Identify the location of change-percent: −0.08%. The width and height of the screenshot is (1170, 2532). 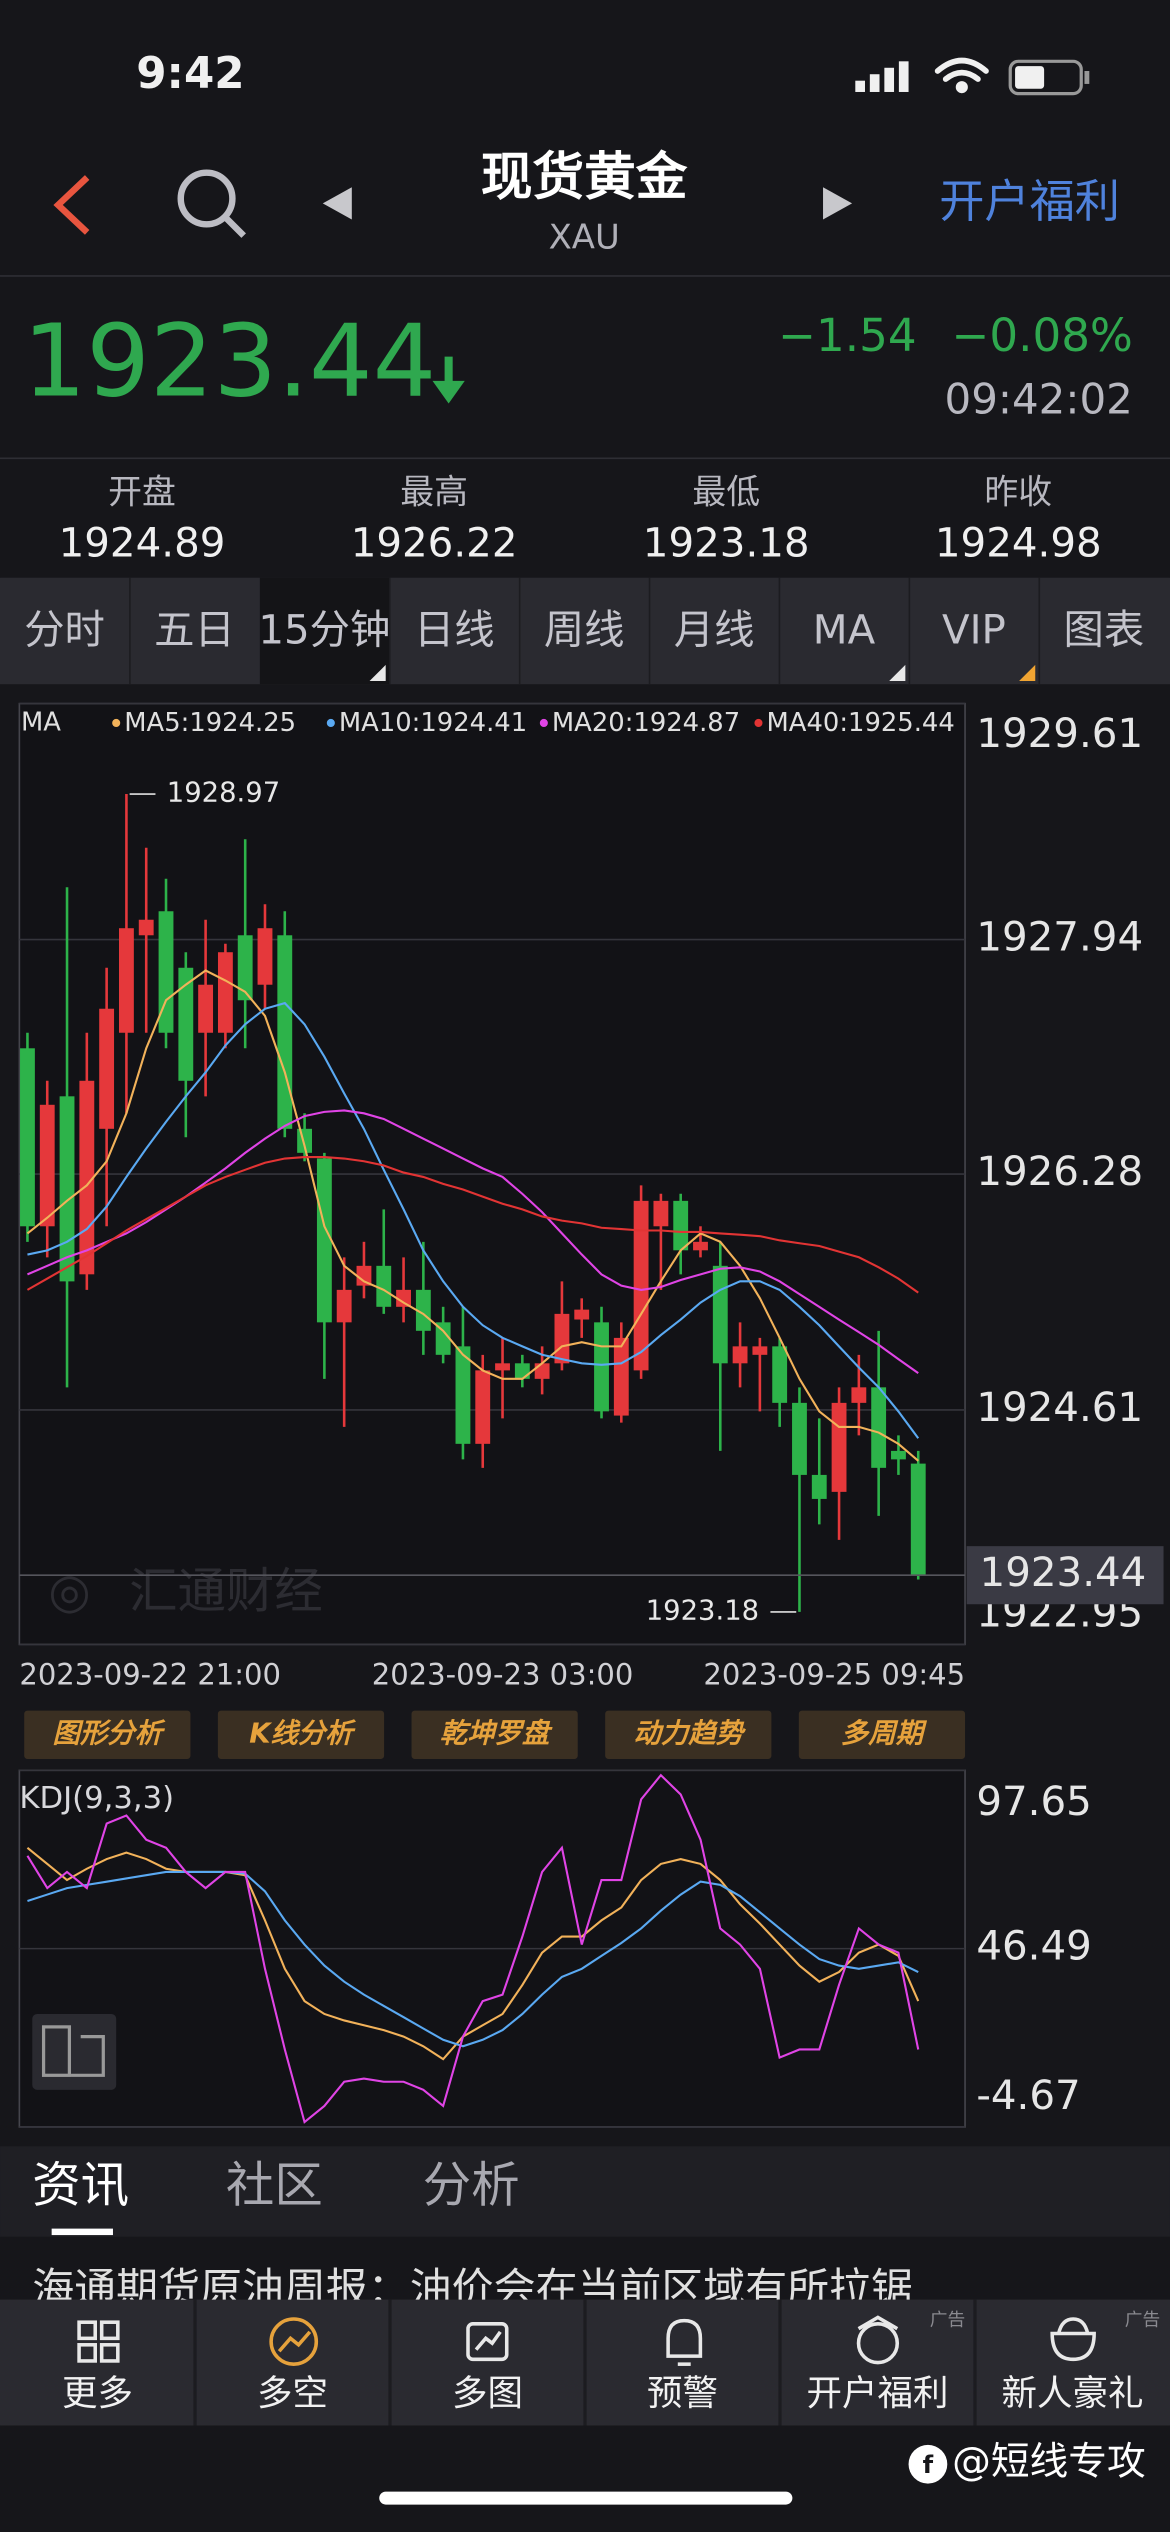
(1042, 335).